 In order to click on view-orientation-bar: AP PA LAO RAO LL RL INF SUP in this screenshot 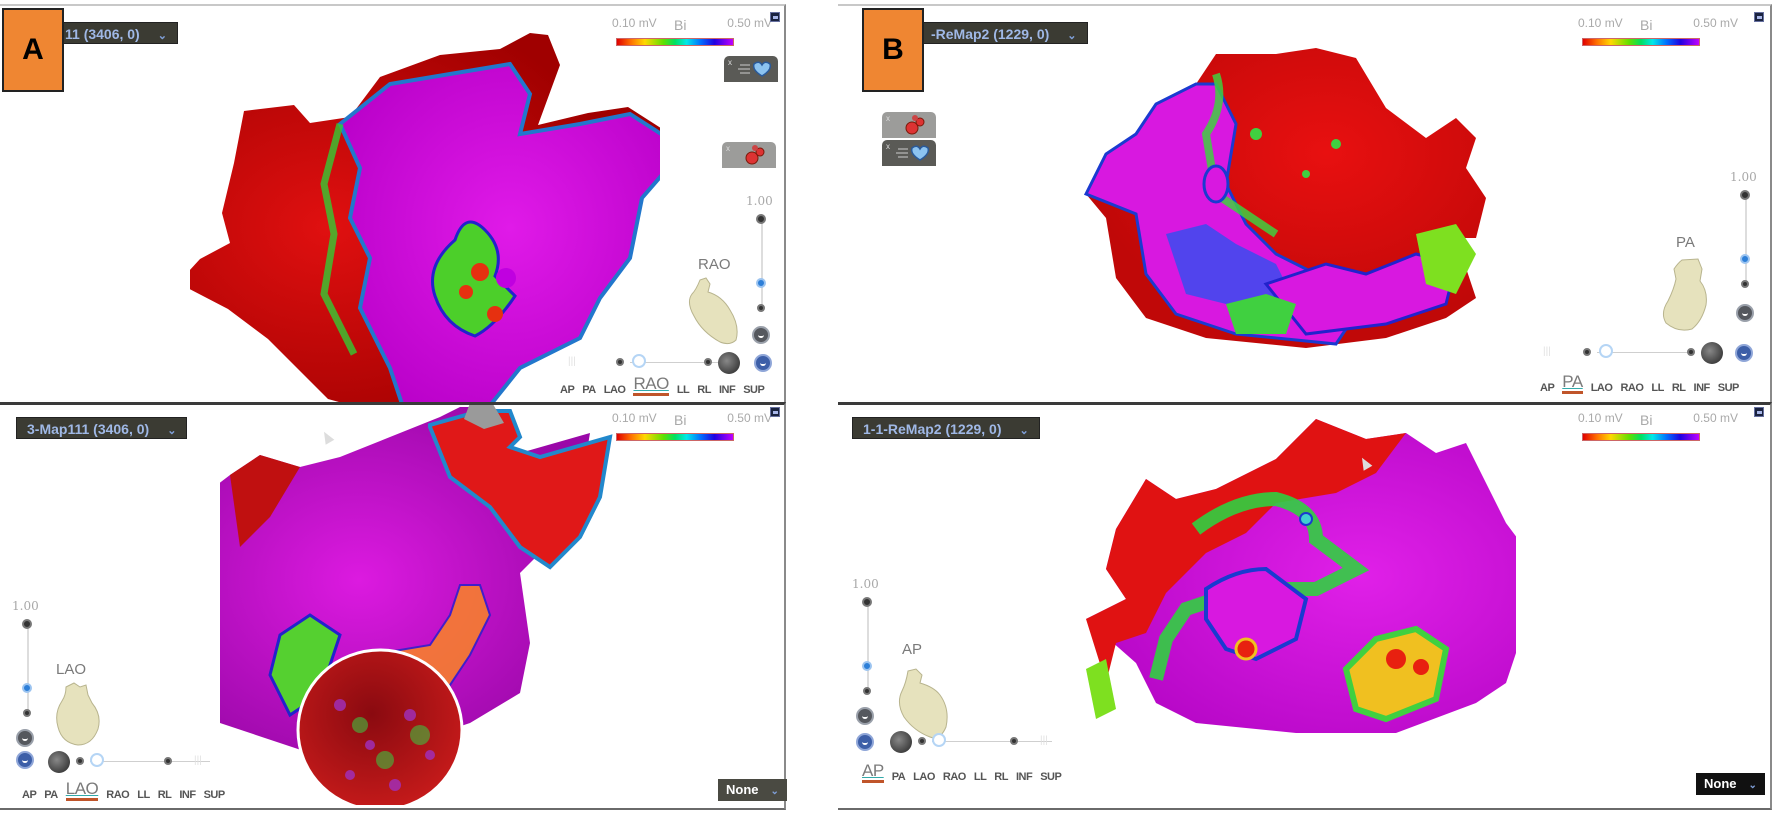, I will do `click(123, 789)`.